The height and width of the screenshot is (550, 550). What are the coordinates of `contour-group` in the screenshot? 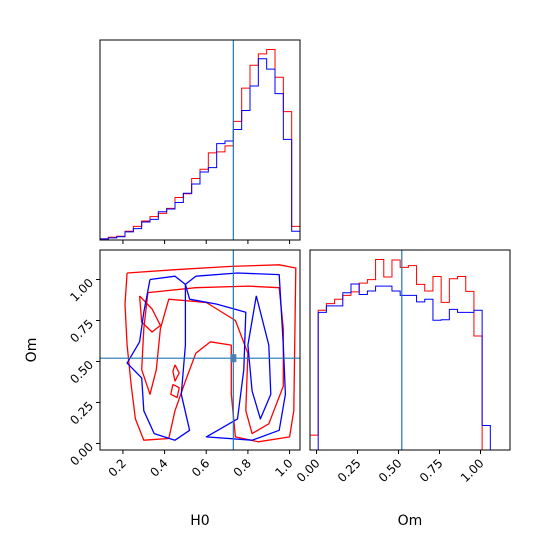 It's located at (210, 353).